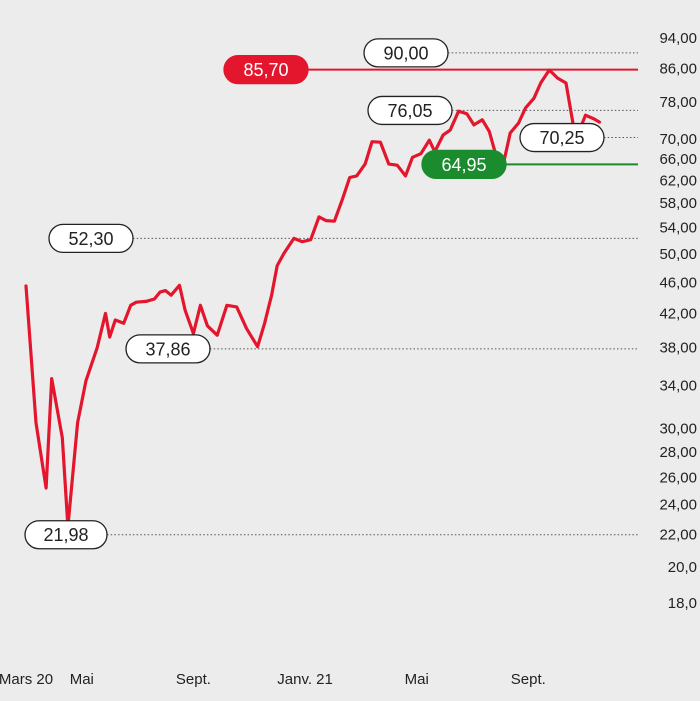  Describe the element at coordinates (678, 348) in the screenshot. I see `y-tick-label: 38,00` at that location.